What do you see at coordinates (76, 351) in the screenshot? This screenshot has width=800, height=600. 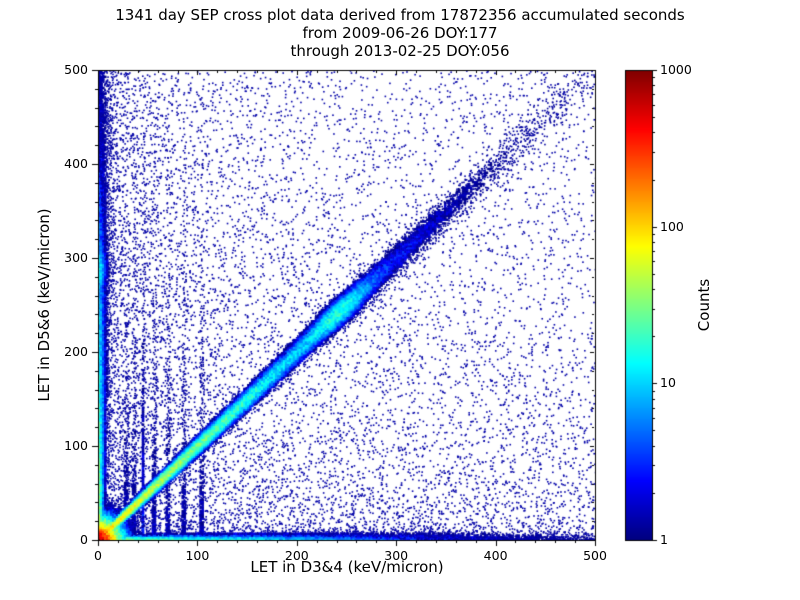 I see `y-tick-label: 200` at bounding box center [76, 351].